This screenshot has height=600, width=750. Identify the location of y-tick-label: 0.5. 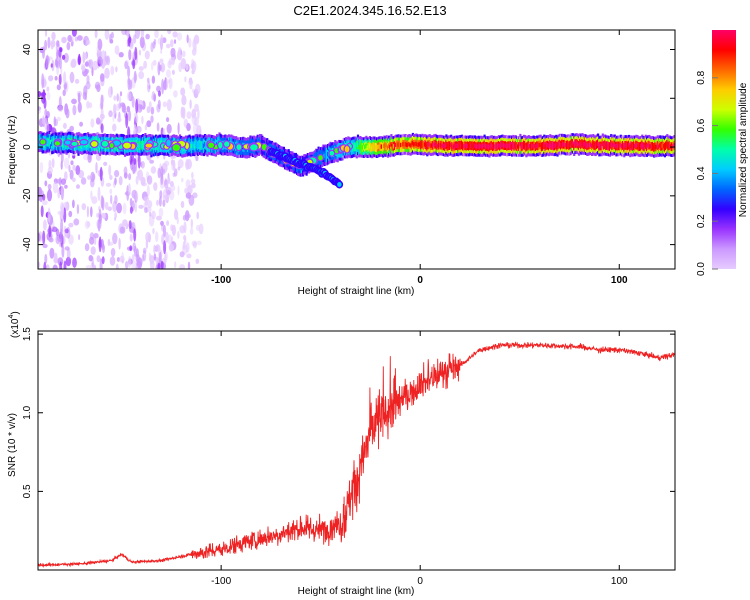
(27, 491).